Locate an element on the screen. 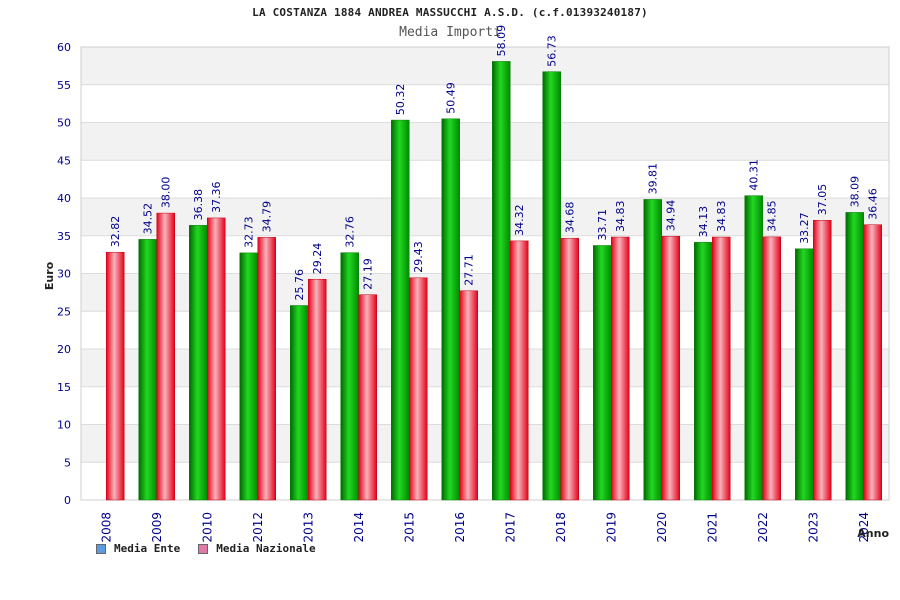 This screenshot has height=600, width=900. data-label: 50.49 is located at coordinates (451, 98).